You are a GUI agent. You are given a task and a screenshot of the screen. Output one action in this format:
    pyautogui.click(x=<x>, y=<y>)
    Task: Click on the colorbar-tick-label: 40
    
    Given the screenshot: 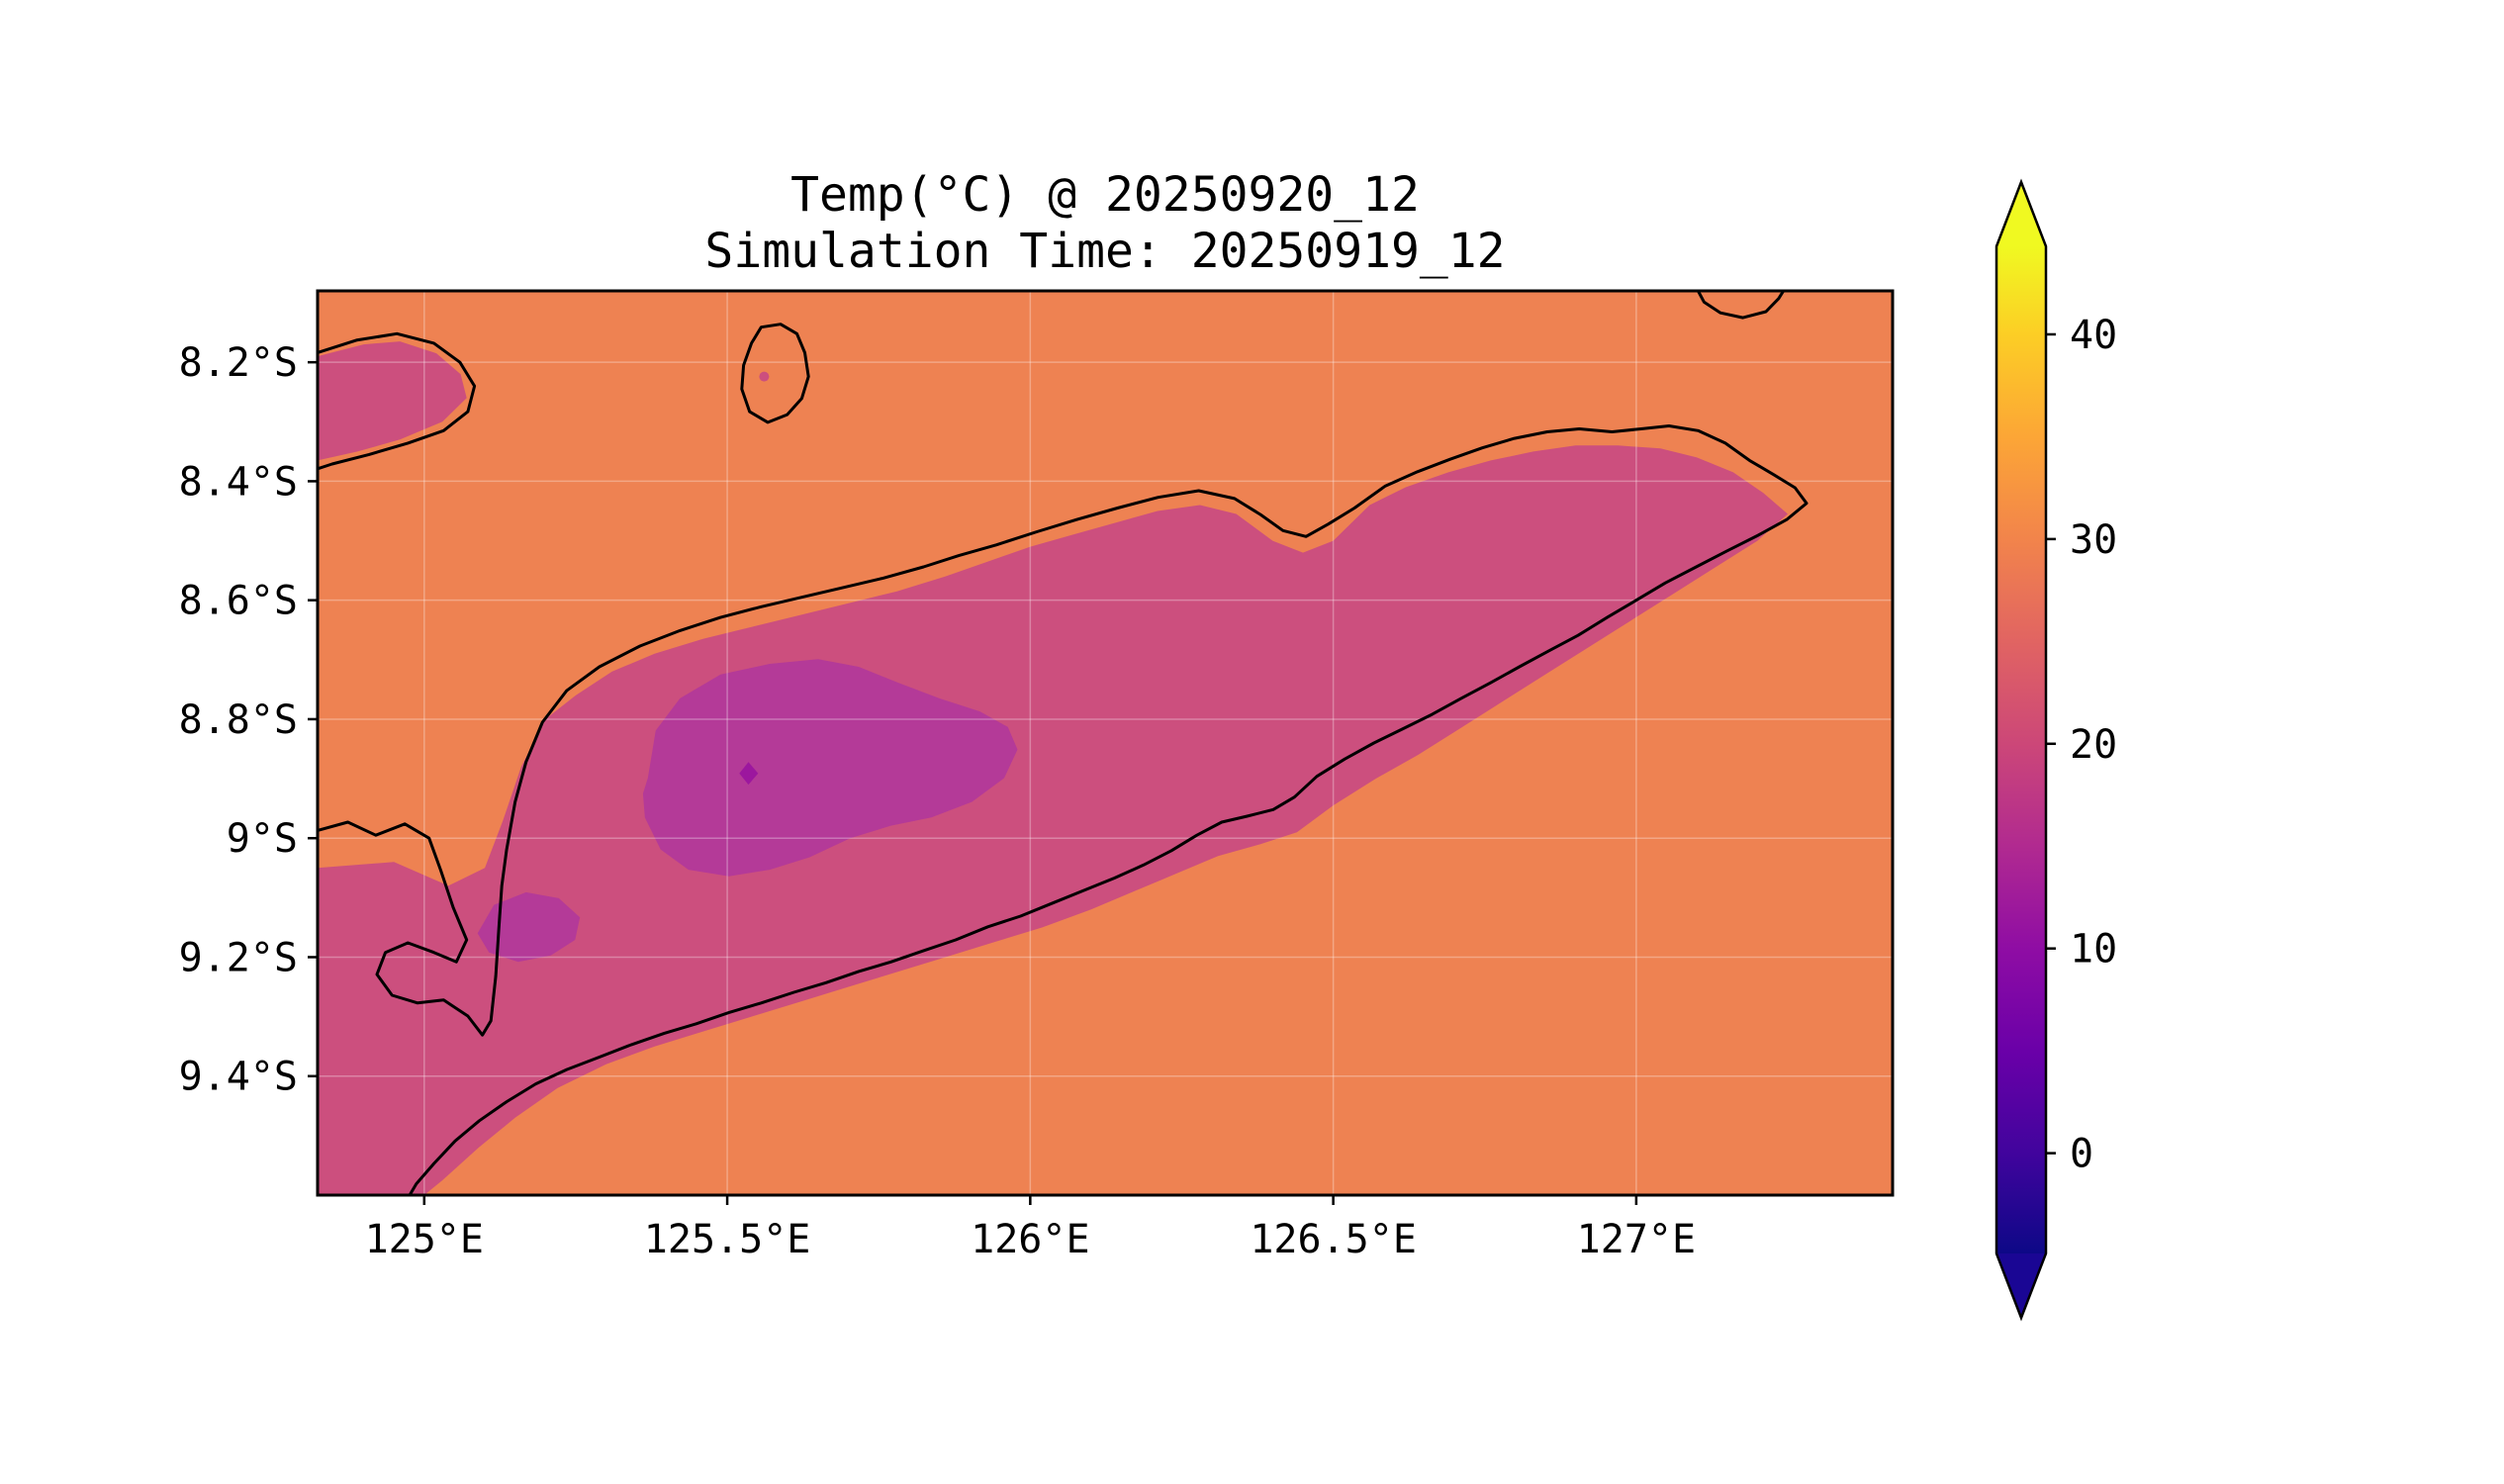 What is the action you would take?
    pyautogui.click(x=2093, y=335)
    